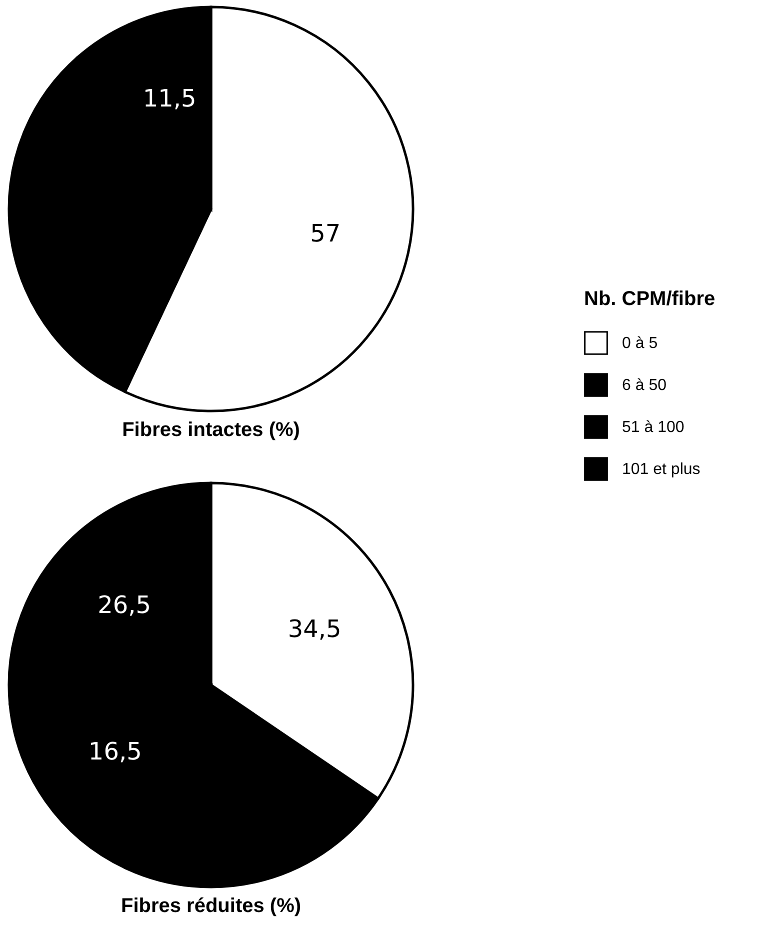  I want to click on text: Fibres intactes (%), so click(211, 430).